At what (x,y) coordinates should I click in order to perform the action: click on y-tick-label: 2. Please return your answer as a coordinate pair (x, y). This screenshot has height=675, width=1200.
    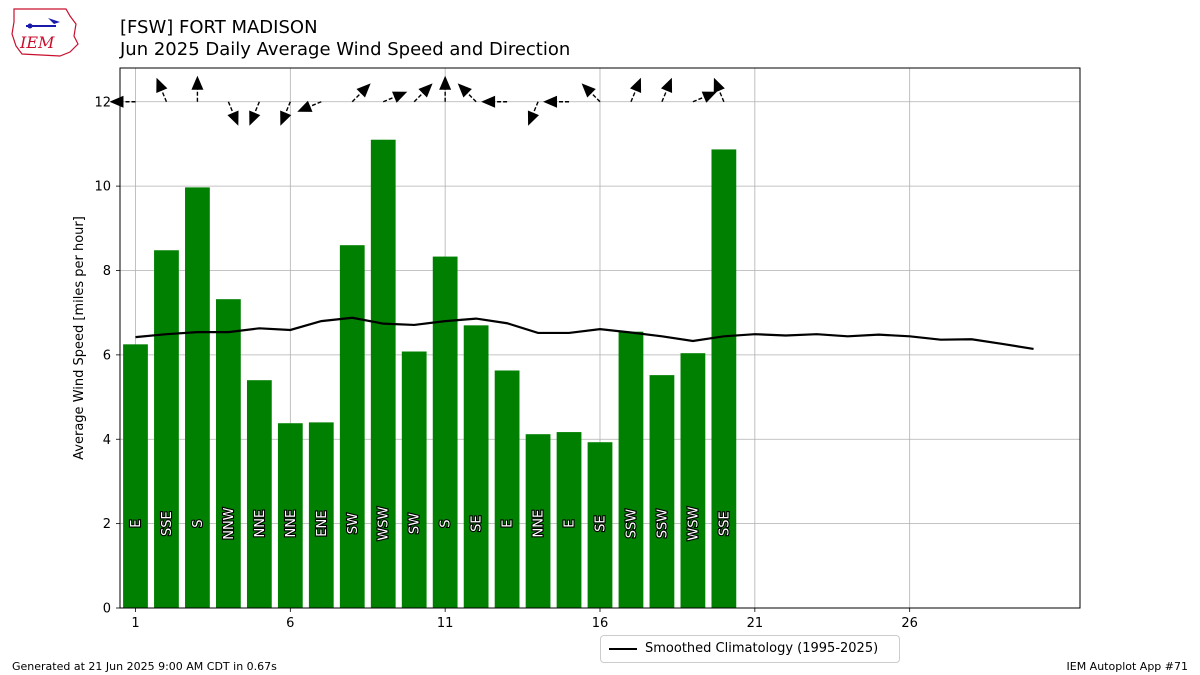
    Looking at the image, I should click on (107, 524).